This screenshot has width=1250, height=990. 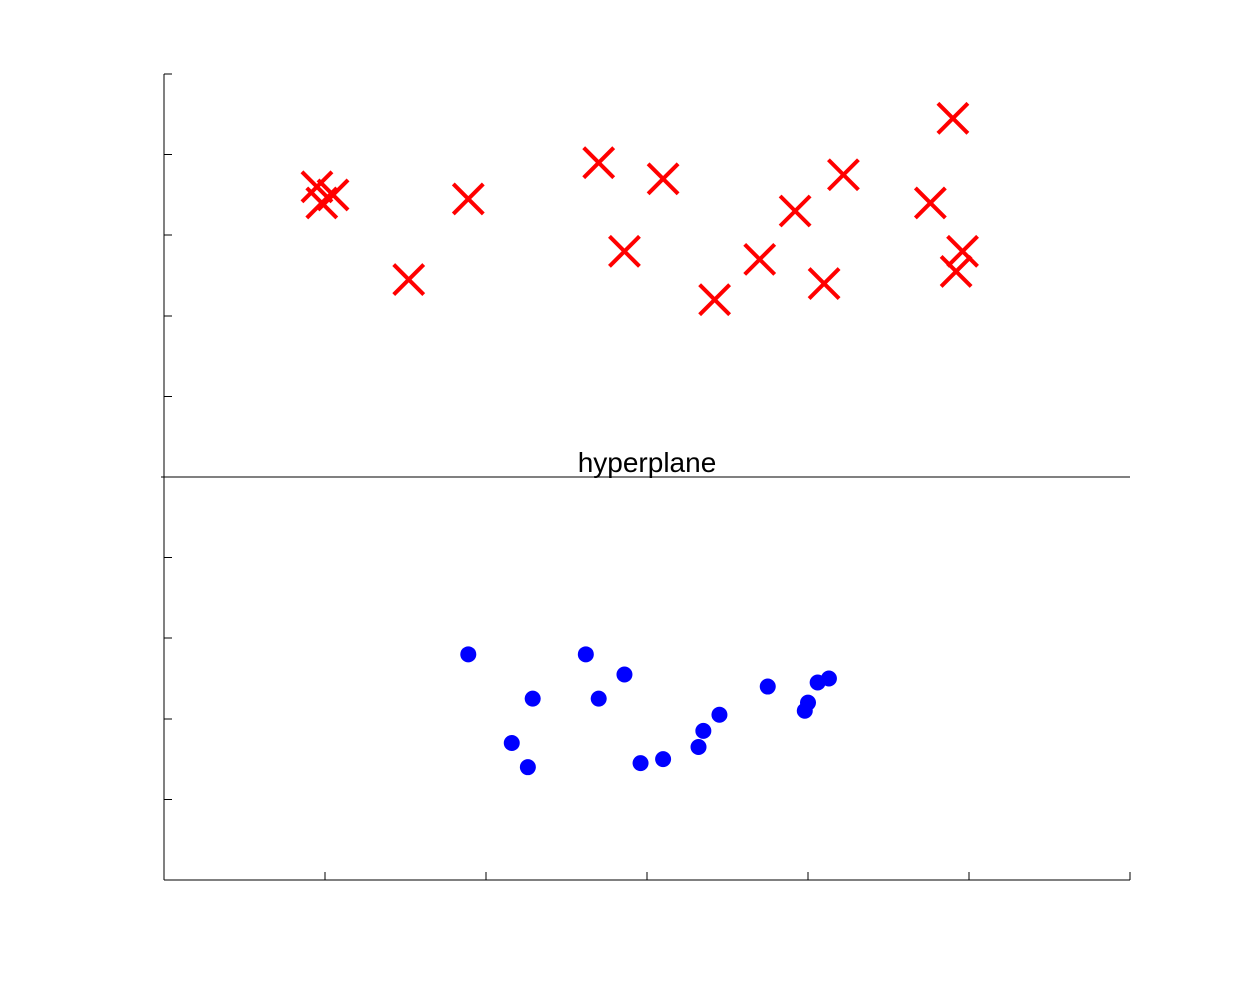 I want to click on hyperplane-label: hyperplane, so click(x=647, y=462).